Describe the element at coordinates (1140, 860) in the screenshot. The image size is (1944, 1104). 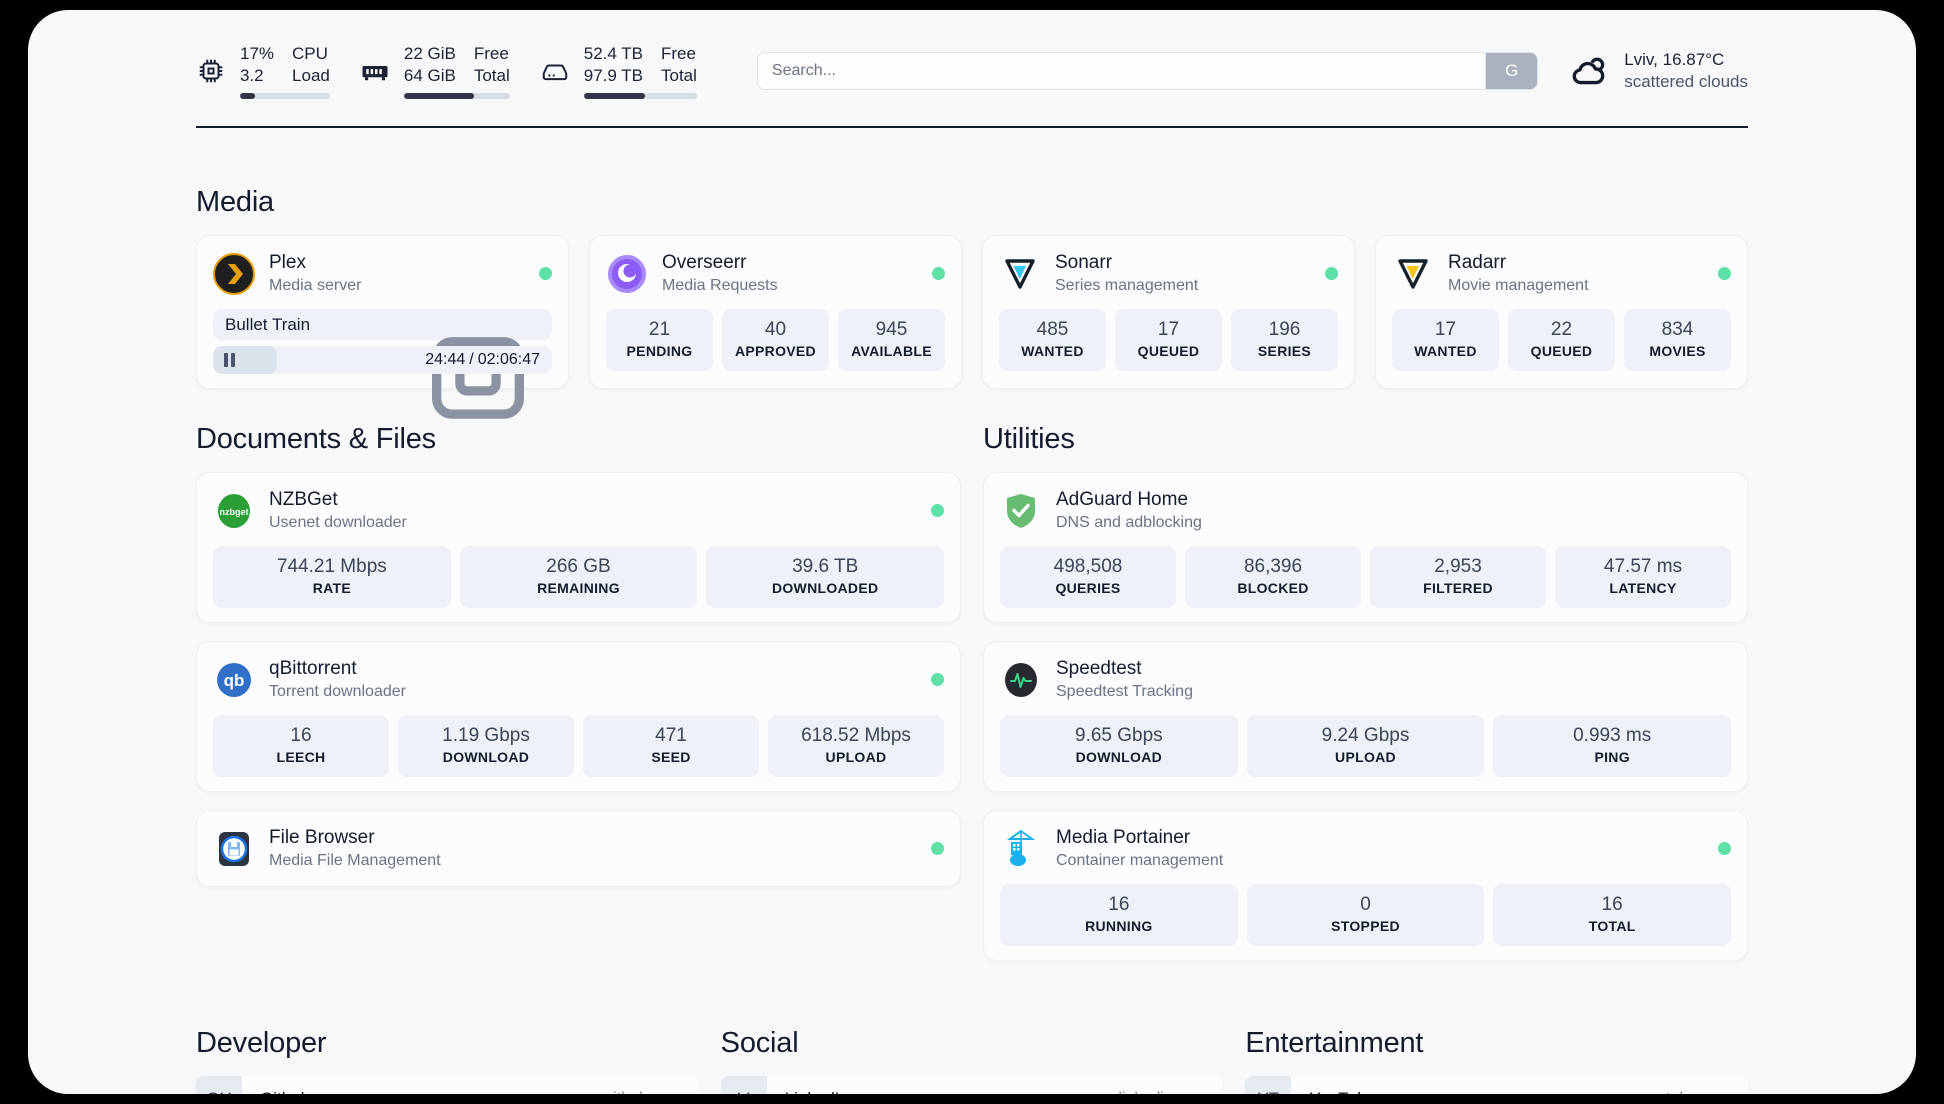
I see `service-subtitle: Container management` at that location.